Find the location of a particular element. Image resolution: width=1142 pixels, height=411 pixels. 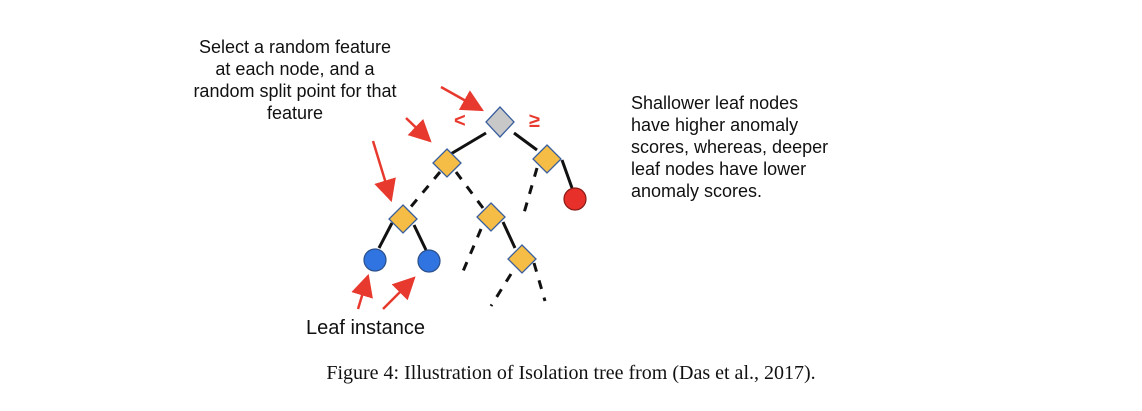

less-than-symbol: < is located at coordinates (460, 121).